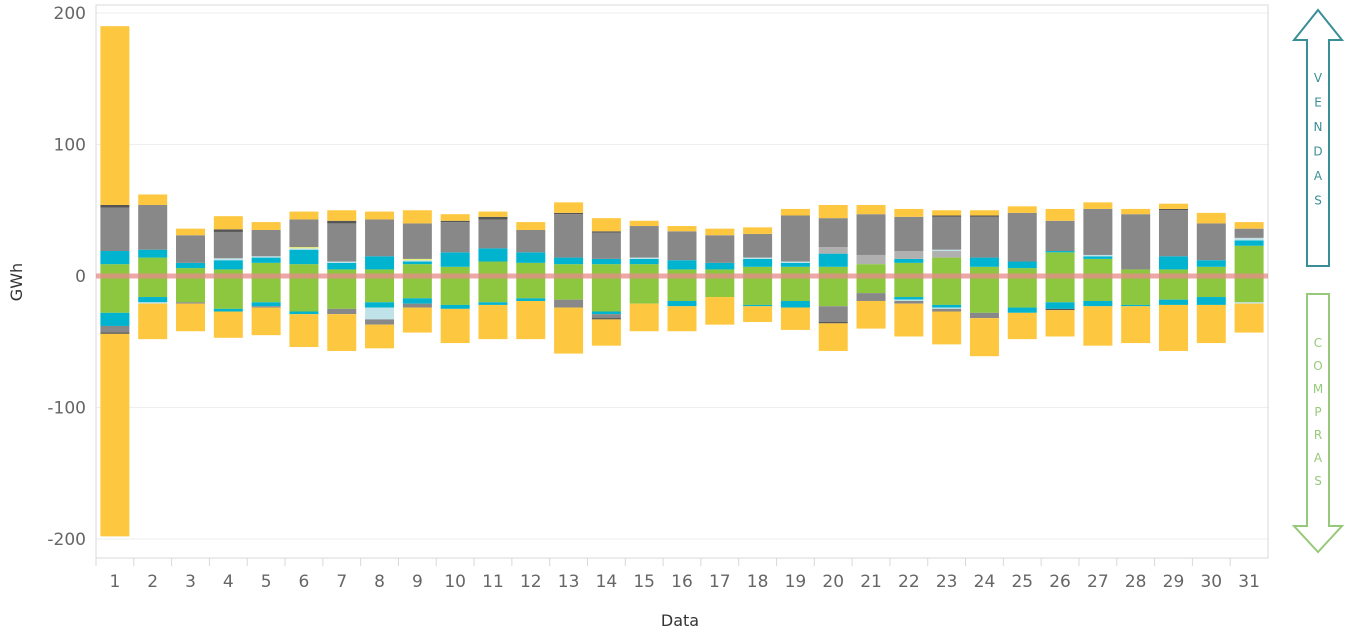 The width and height of the screenshot is (1354, 631). Describe the element at coordinates (531, 582) in the screenshot. I see `x-tick-label: 12` at that location.